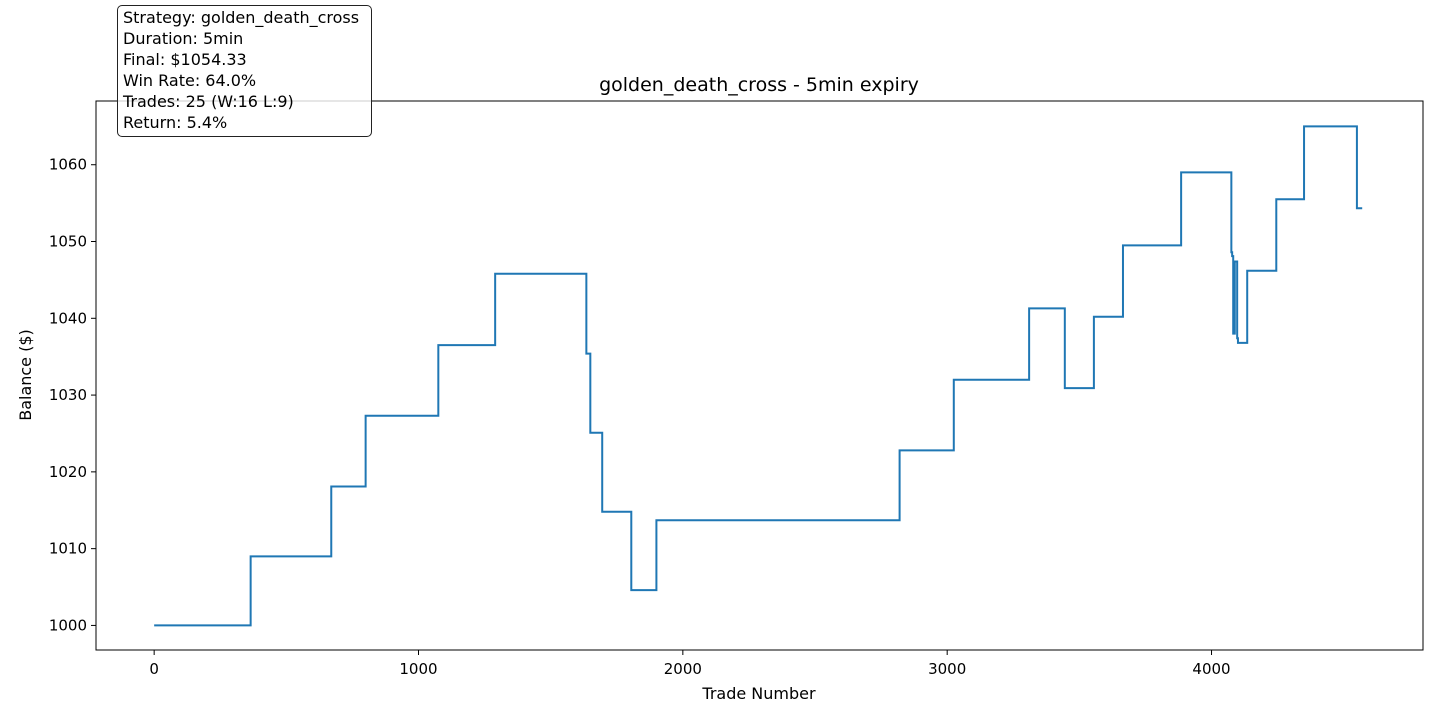  What do you see at coordinates (68, 395) in the screenshot?
I see `y-tick-label: 1030` at bounding box center [68, 395].